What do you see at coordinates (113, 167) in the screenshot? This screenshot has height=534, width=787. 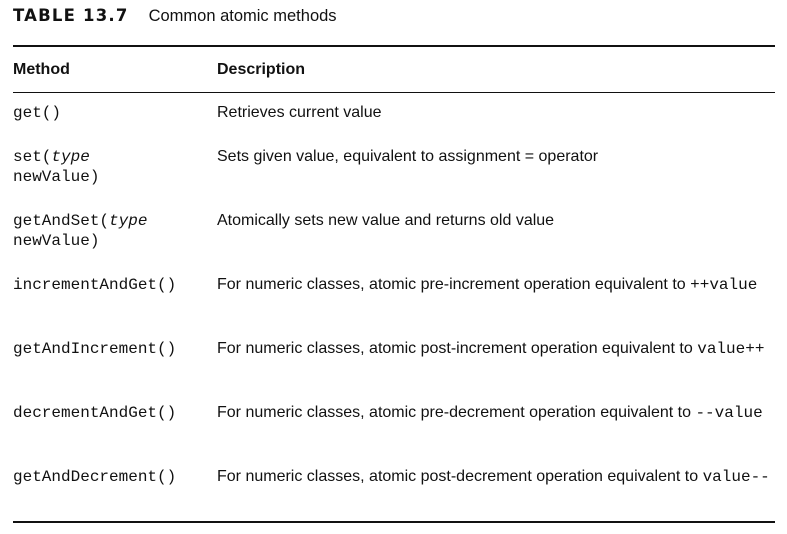 I see `method-cell: set(type newValue)` at bounding box center [113, 167].